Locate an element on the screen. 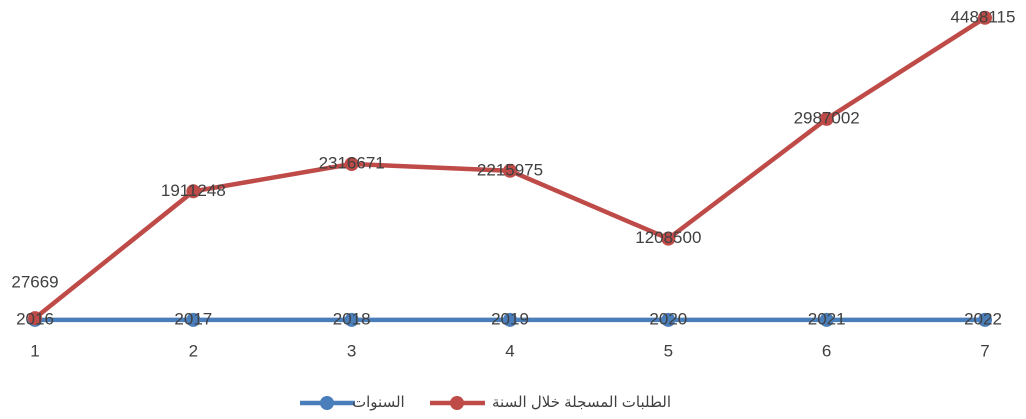 The width and height of the screenshot is (1026, 419). data-label: 2987002 is located at coordinates (827, 117).